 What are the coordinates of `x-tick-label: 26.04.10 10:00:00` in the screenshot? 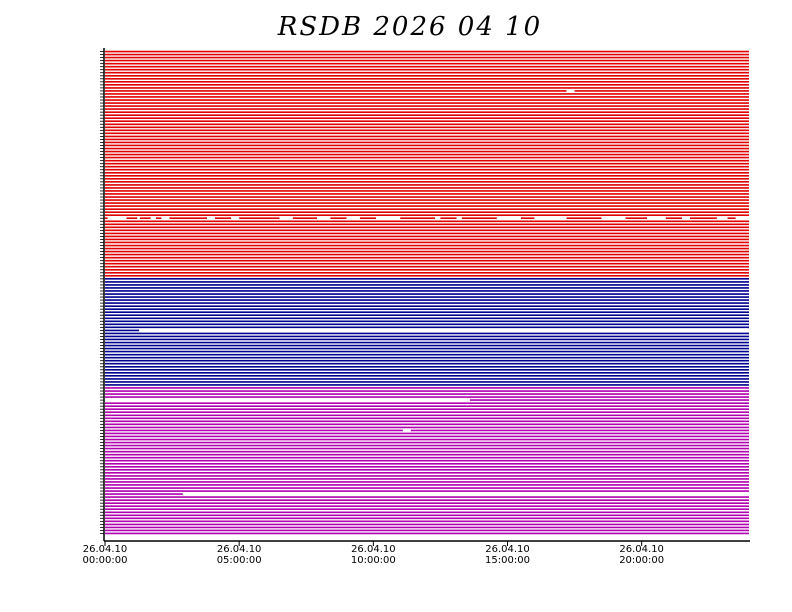 It's located at (373, 555).